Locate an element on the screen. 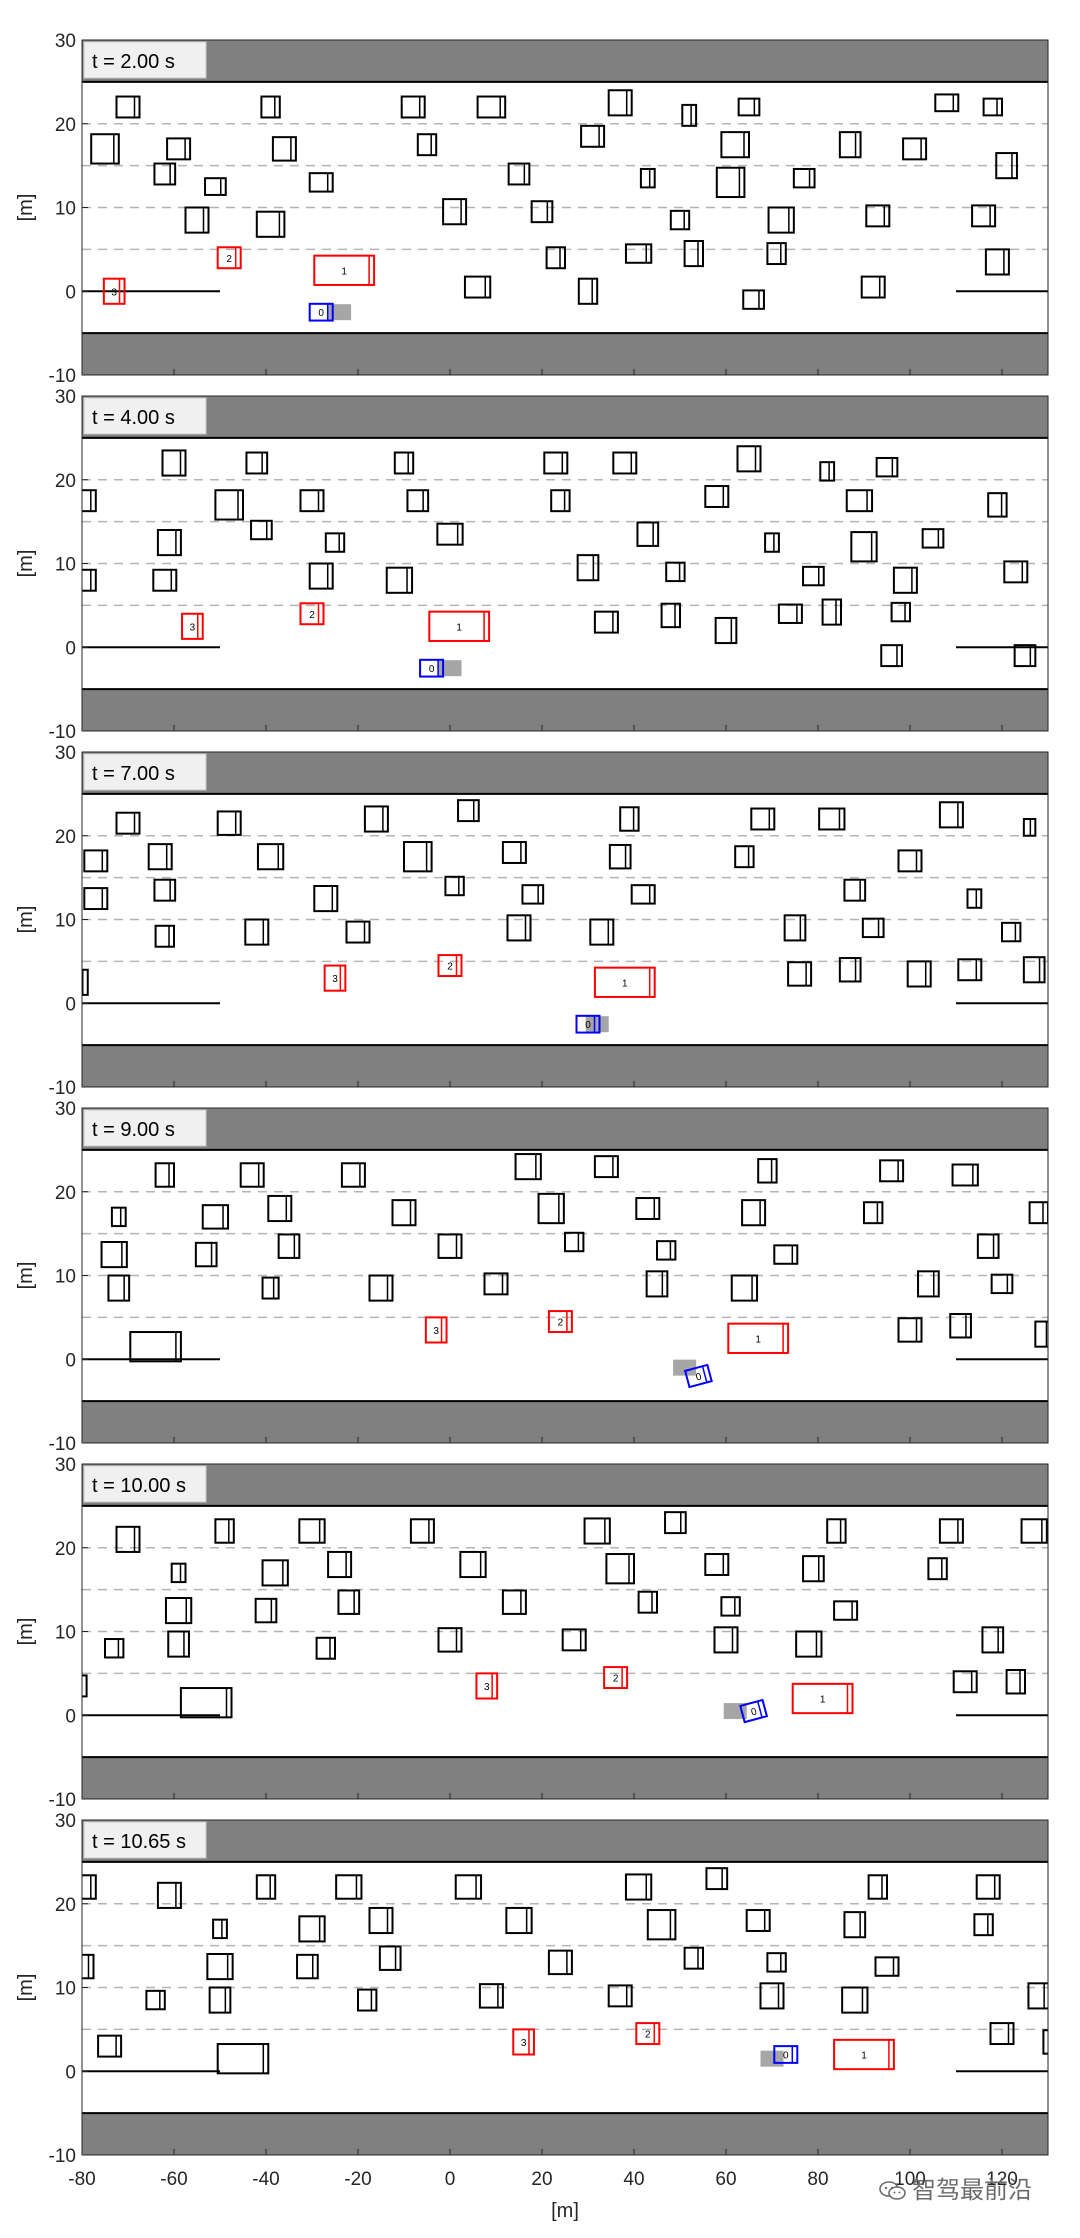 This screenshot has height=2238, width=1080. plot-area: 1 2 3 0 is located at coordinates (565, 919).